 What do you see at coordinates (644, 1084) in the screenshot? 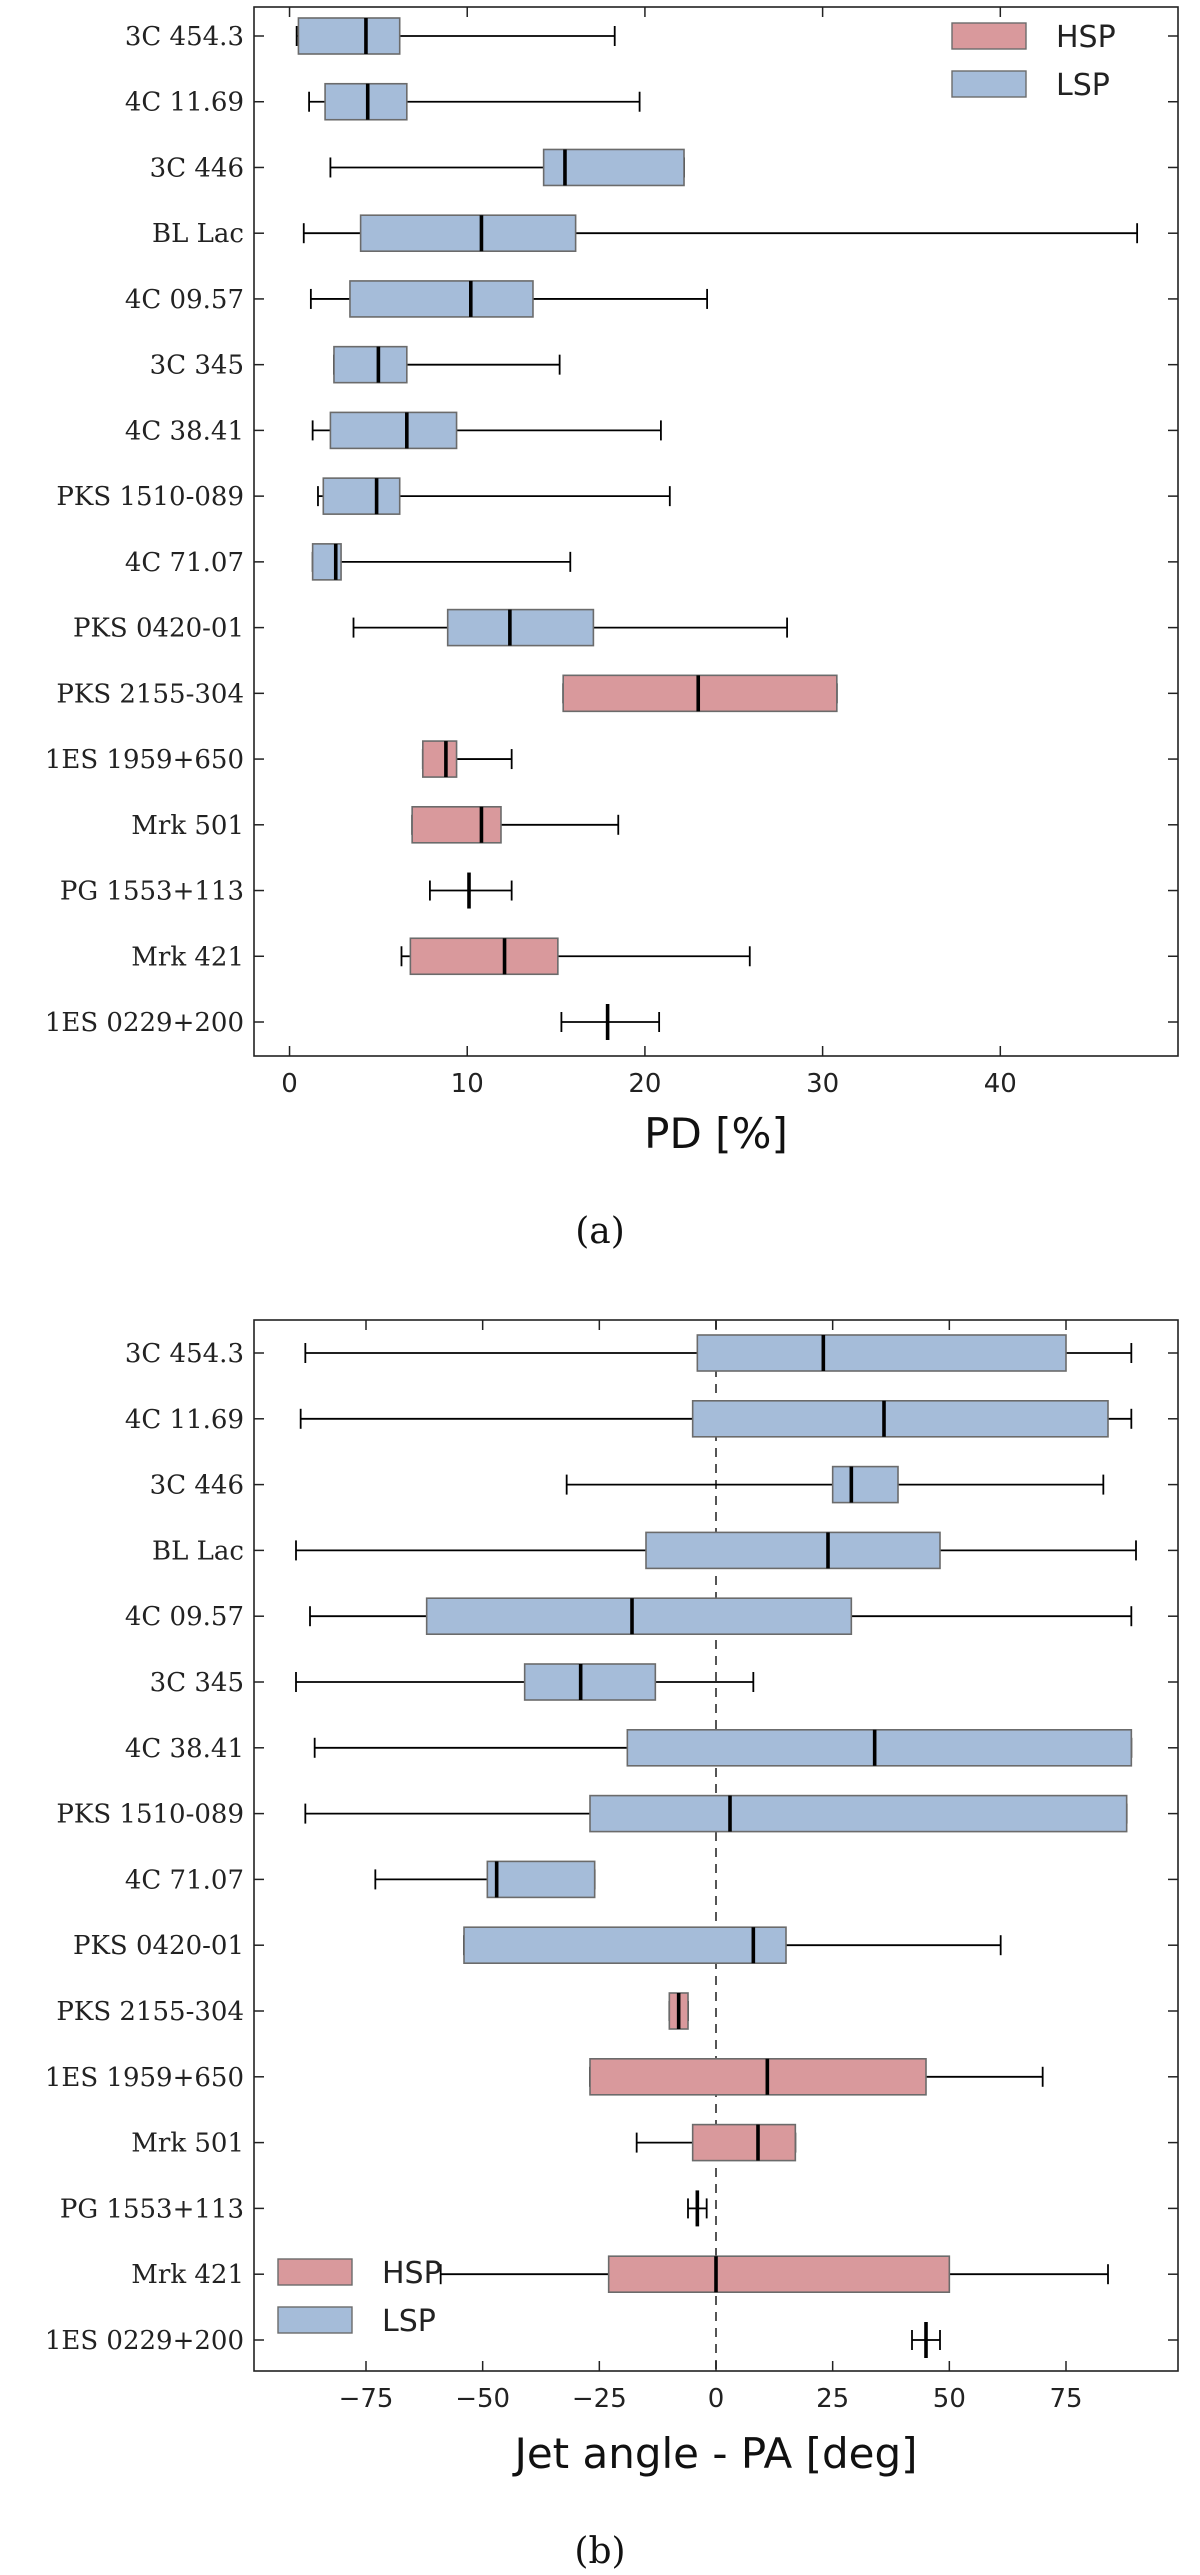
I see `x-tick-label: 20` at bounding box center [644, 1084].